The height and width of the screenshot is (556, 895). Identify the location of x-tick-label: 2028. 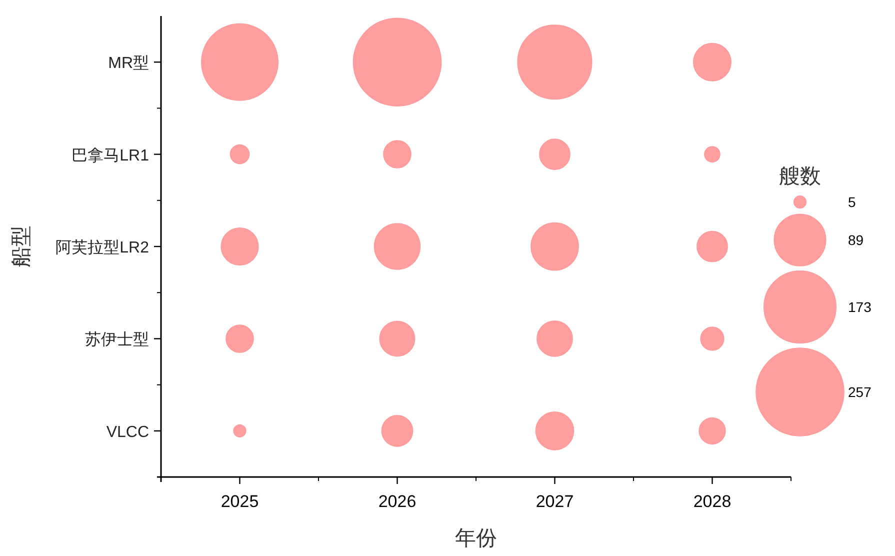
(712, 501).